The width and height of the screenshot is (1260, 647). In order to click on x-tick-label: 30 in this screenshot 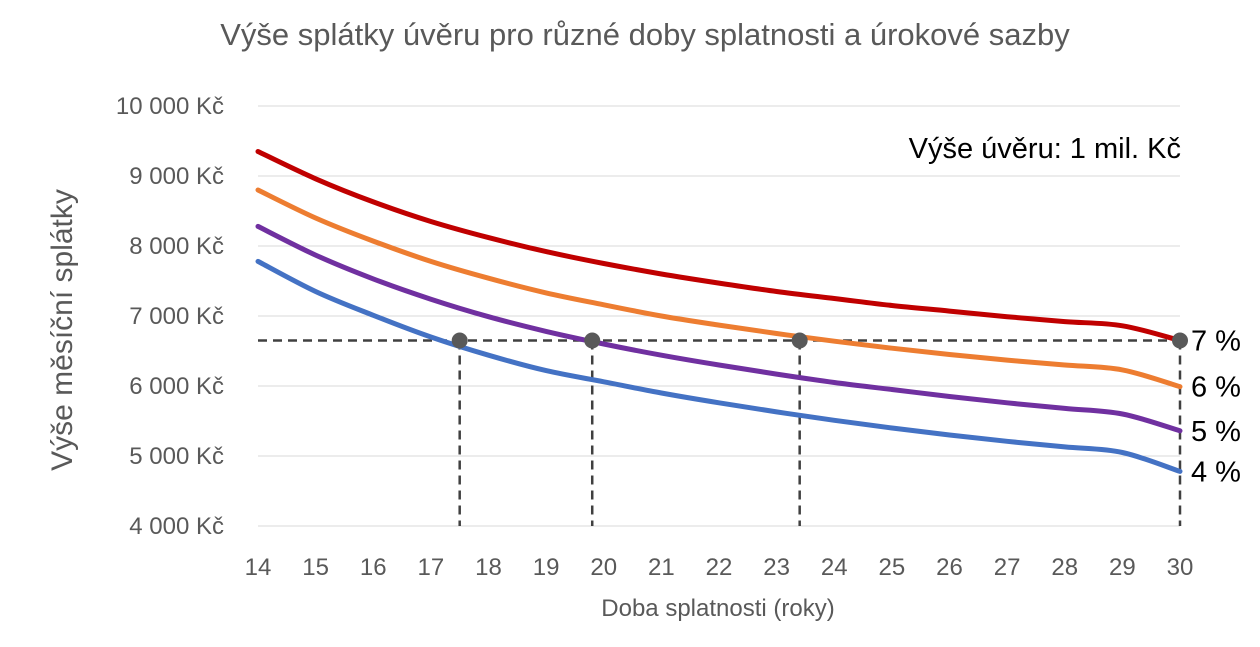, I will do `click(1180, 567)`.